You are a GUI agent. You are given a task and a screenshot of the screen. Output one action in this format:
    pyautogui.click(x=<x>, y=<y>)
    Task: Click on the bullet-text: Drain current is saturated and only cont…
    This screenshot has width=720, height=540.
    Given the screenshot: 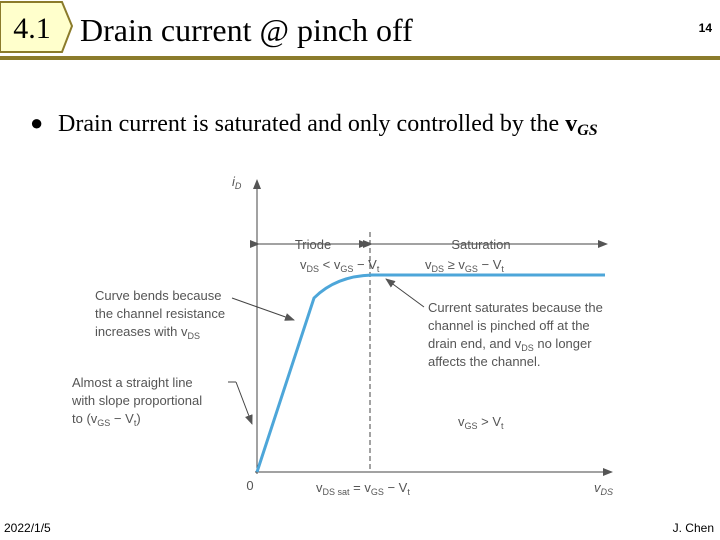 What is the action you would take?
    pyautogui.click(x=364, y=127)
    